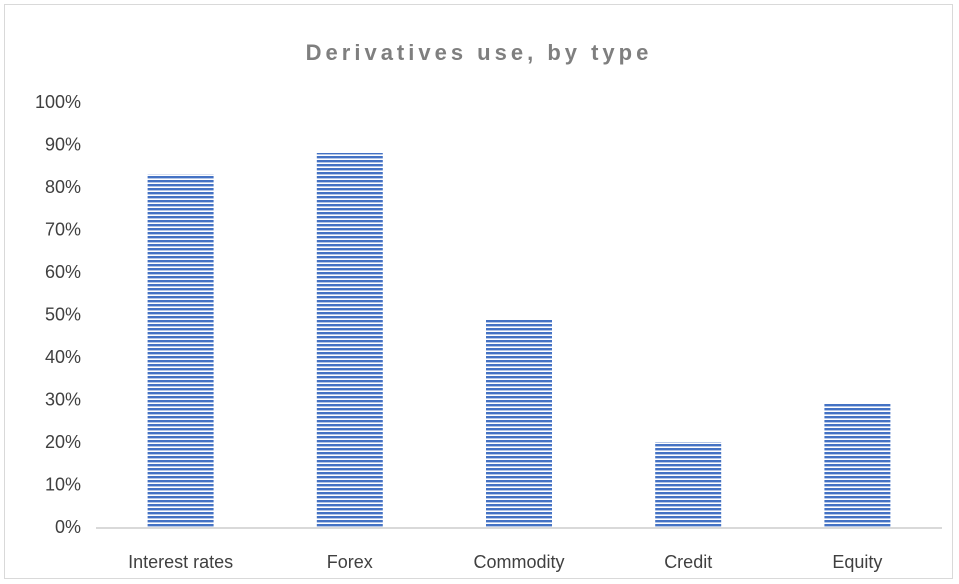  I want to click on bar-equity, so click(857, 465).